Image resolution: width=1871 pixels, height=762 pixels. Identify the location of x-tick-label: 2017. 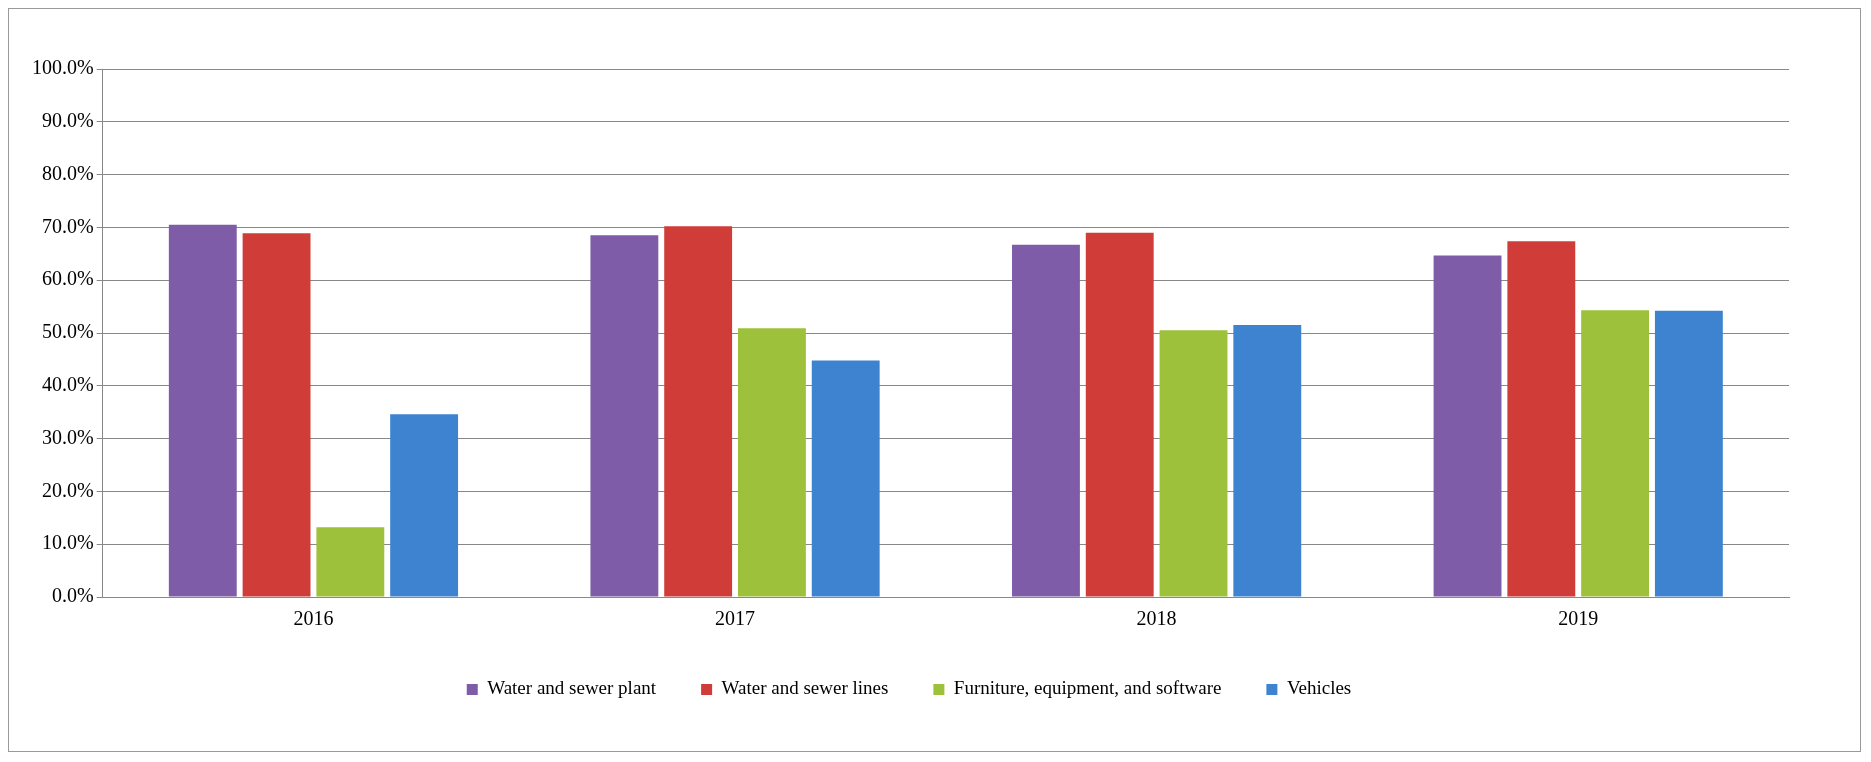
(735, 618).